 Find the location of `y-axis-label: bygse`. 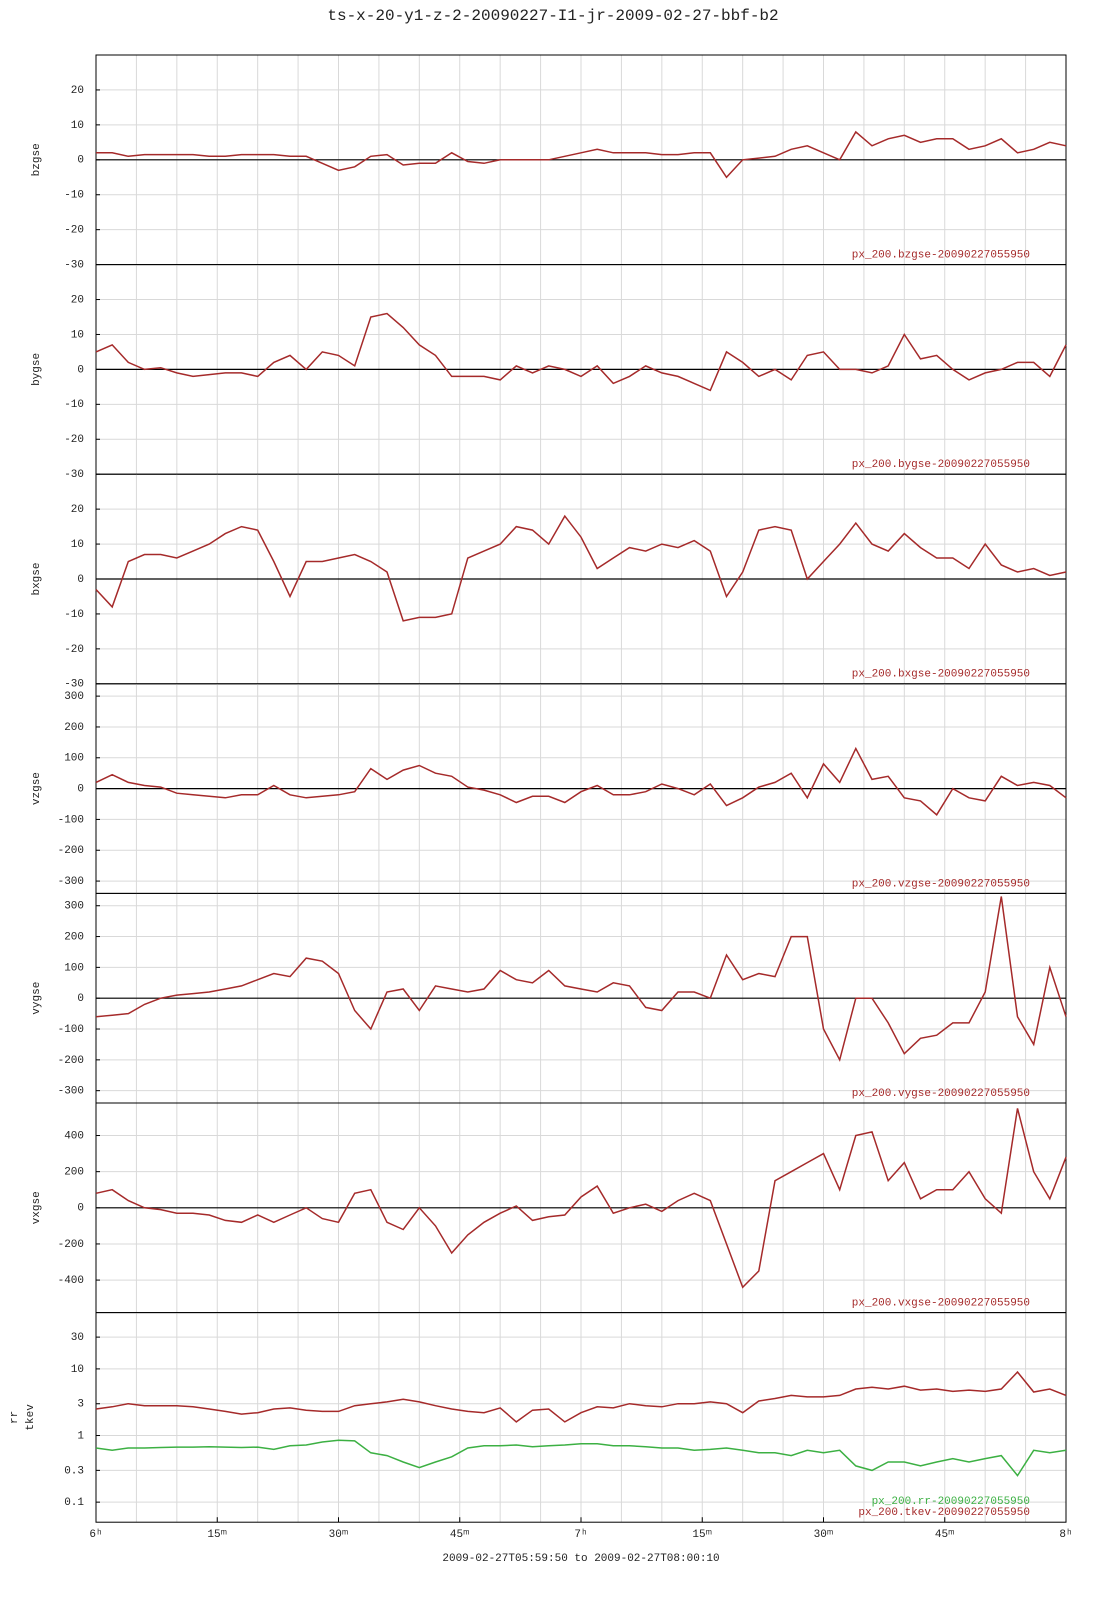

y-axis-label: bygse is located at coordinates (37, 369).